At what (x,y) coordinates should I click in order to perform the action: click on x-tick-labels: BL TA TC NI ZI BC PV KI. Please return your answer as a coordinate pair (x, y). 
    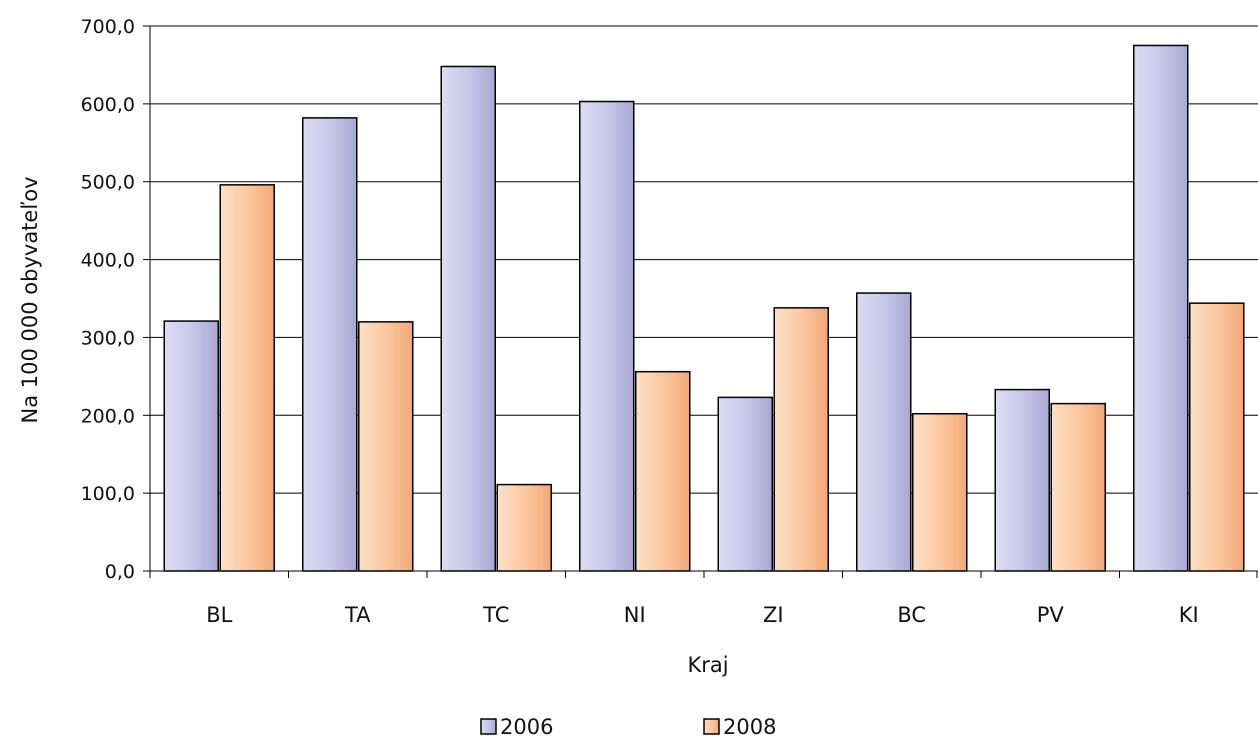
    Looking at the image, I should click on (702, 615).